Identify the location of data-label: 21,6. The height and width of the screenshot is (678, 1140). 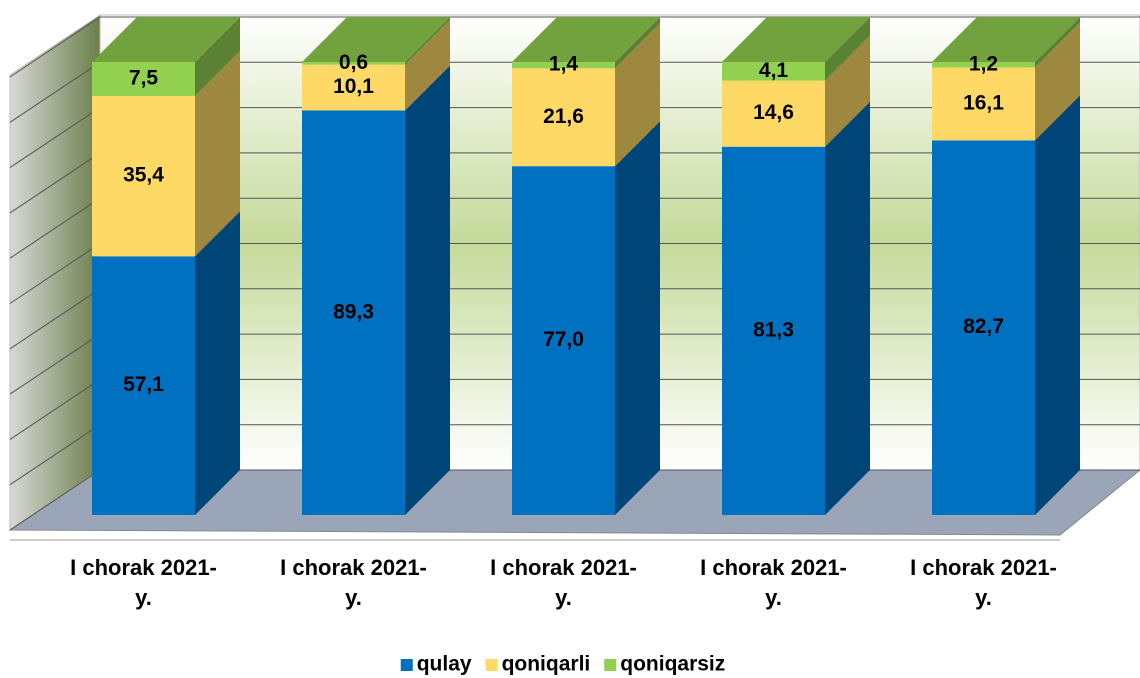
(563, 116).